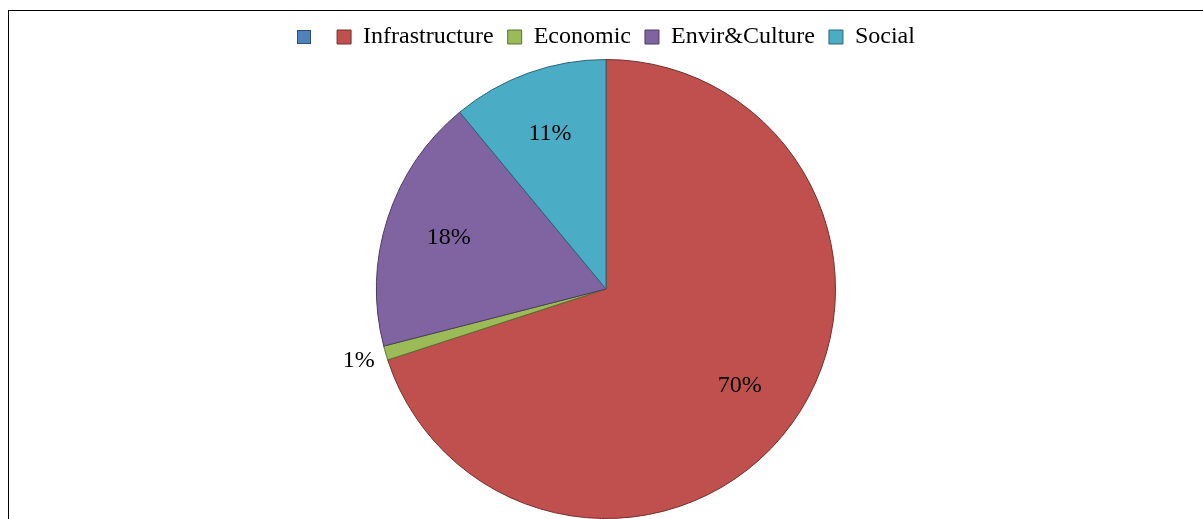 This screenshot has height=519, width=1203. I want to click on data-label: 70%, so click(739, 384).